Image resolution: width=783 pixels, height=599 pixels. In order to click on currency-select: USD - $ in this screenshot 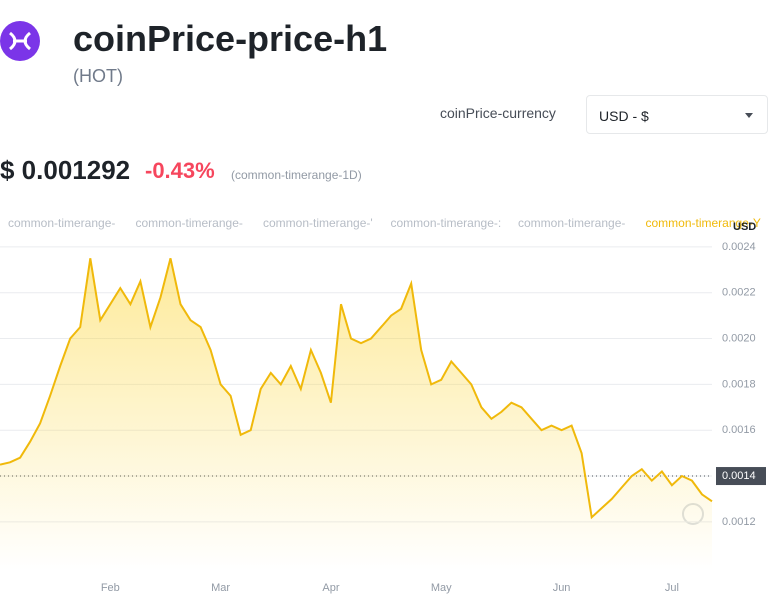, I will do `click(677, 114)`.